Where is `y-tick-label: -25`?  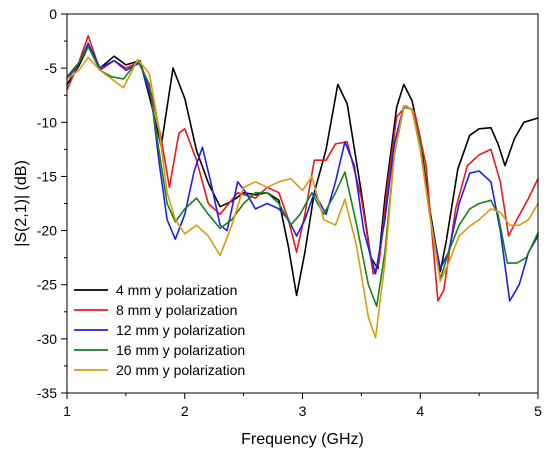
y-tick-label: -25 is located at coordinates (47, 285).